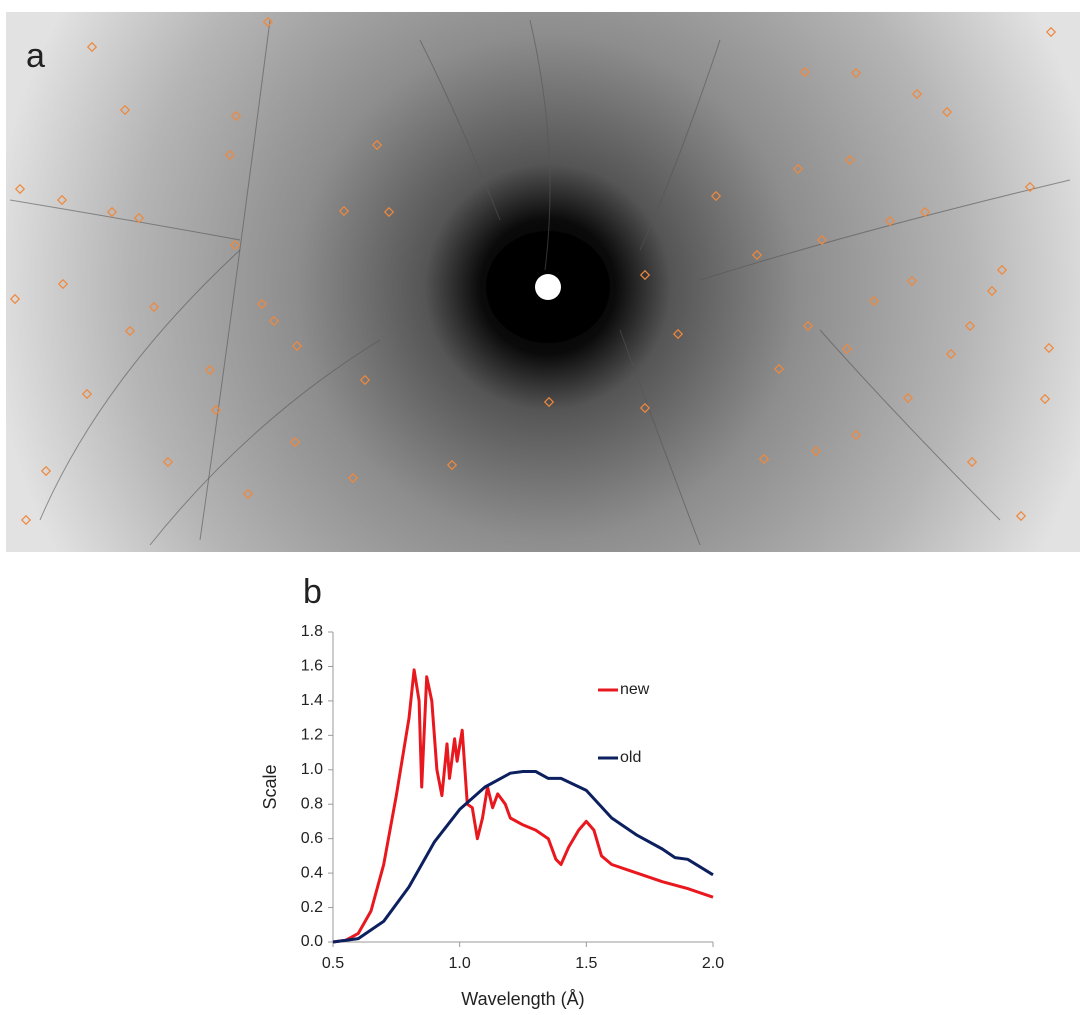 The width and height of the screenshot is (1080, 1015). Describe the element at coordinates (312, 666) in the screenshot. I see `y-tick-label: 1.6` at that location.